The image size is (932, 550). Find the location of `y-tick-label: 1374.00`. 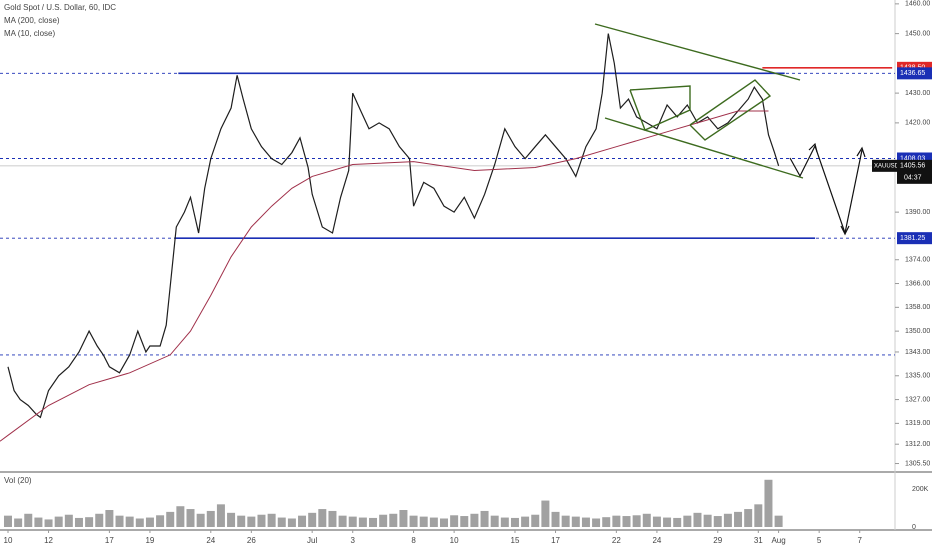

y-tick-label: 1374.00 is located at coordinates (917, 260).